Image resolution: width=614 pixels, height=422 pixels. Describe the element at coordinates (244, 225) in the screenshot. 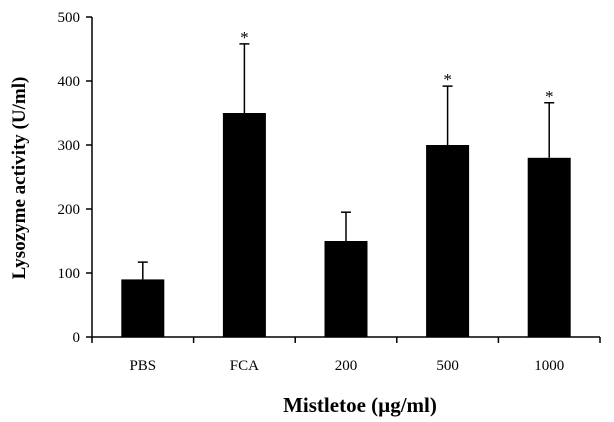

I see `bar-FCA` at that location.